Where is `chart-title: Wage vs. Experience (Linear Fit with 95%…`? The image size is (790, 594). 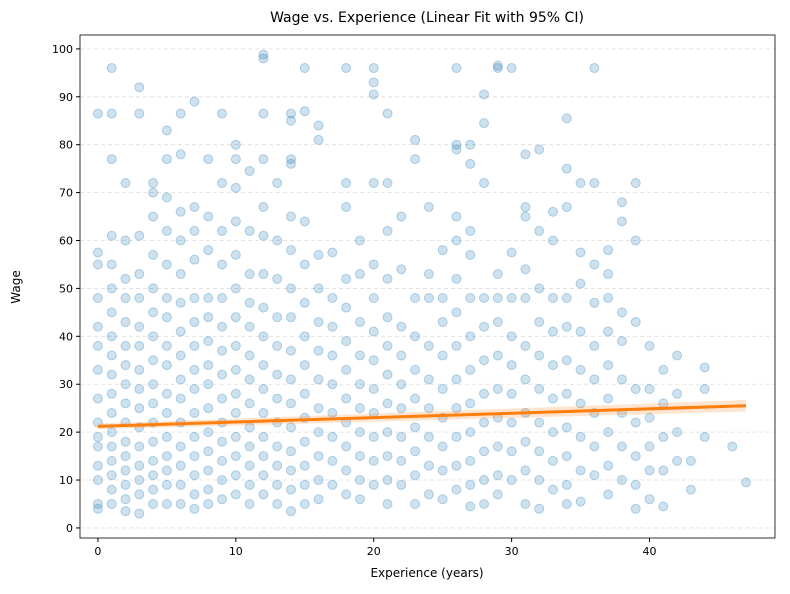
chart-title: Wage vs. Experience (Linear Fit with 95%… is located at coordinates (427, 18).